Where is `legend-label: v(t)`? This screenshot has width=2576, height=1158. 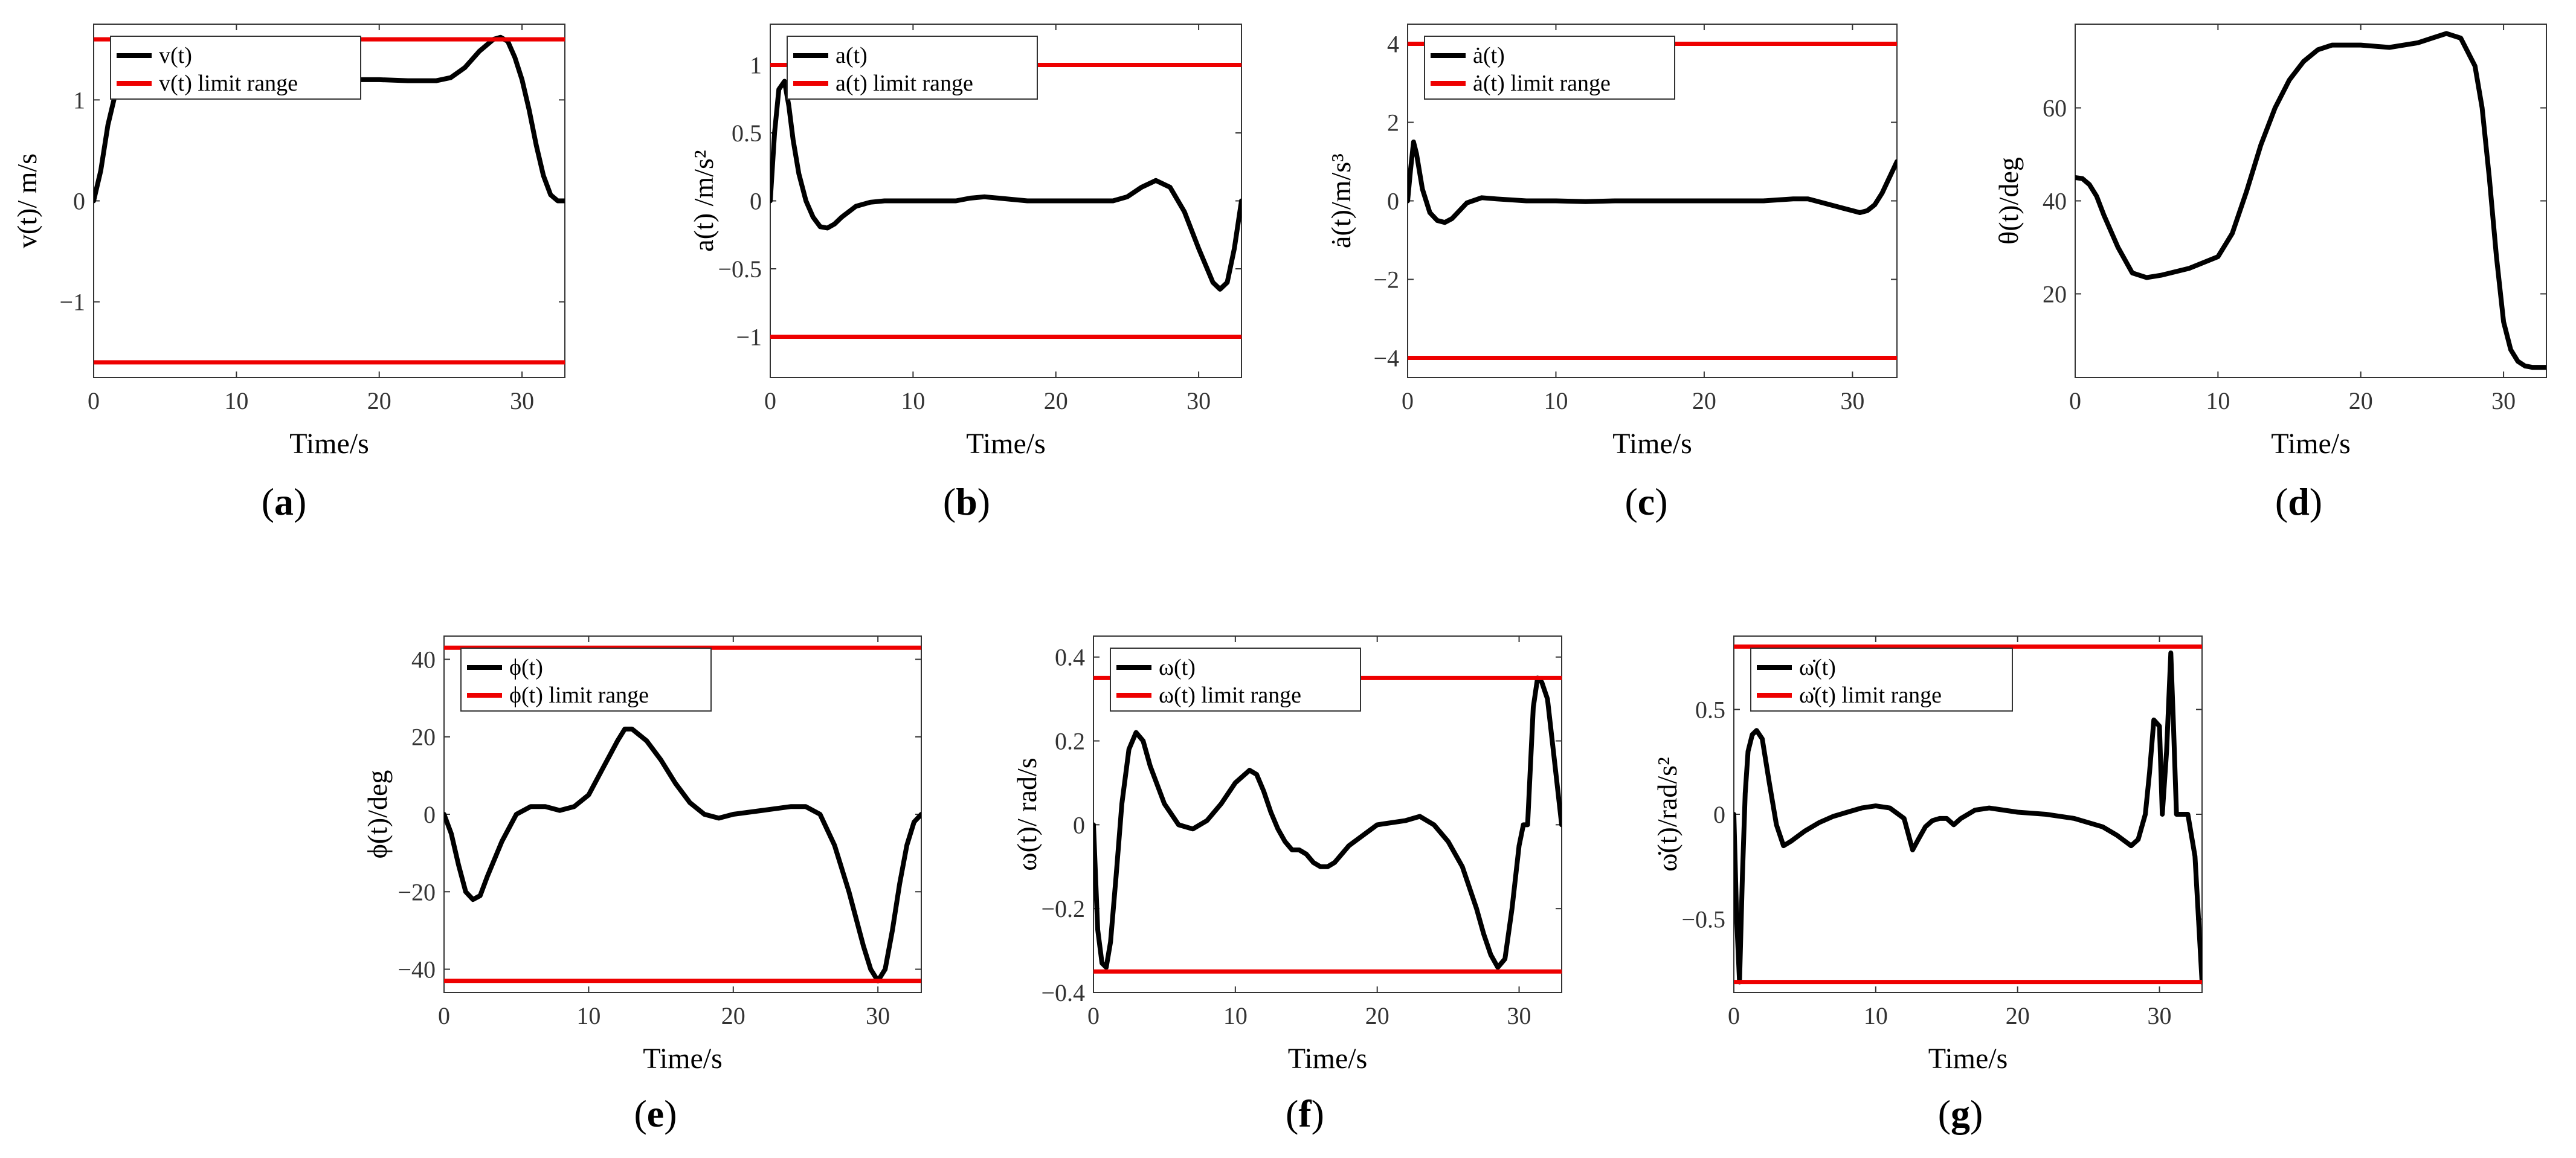 legend-label: v(t) is located at coordinates (175, 55).